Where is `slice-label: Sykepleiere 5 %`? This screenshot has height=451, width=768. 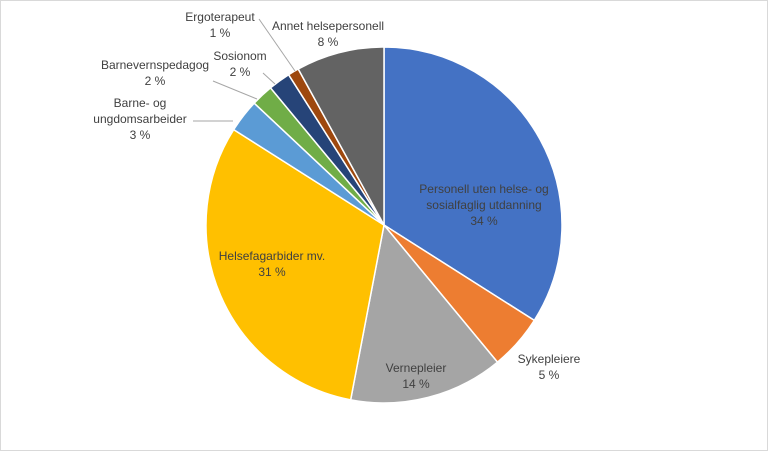 slice-label: Sykepleiere 5 % is located at coordinates (549, 367).